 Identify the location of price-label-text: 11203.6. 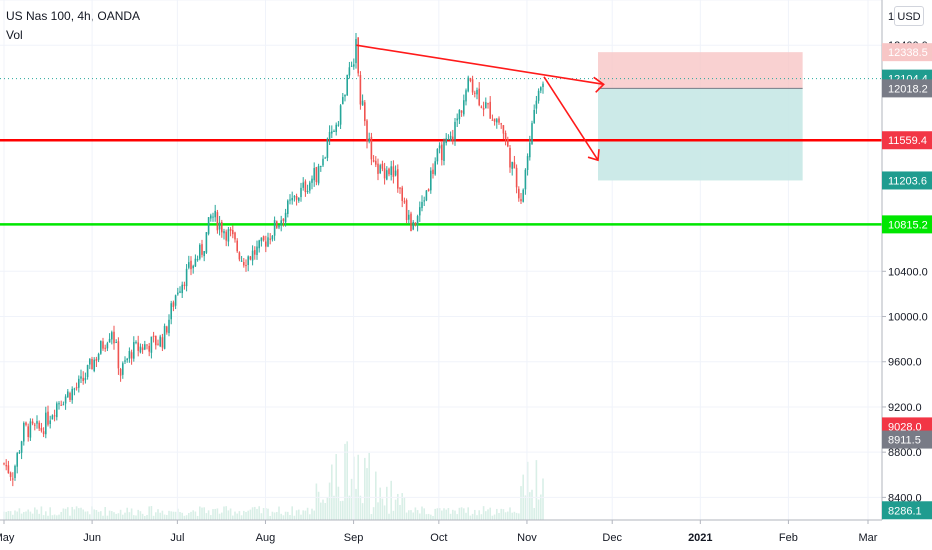
(907, 181).